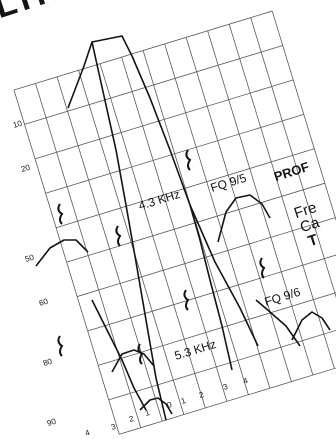 The width and height of the screenshot is (336, 439). Describe the element at coordinates (159, 200) in the screenshot. I see `series-label-4-3khz: 4.3 KHz` at that location.